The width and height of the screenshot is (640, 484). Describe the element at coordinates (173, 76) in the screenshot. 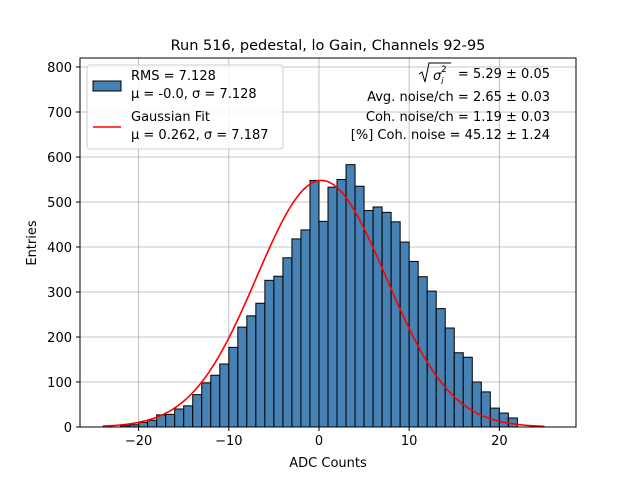

I see `legend-histogram-label-1: RMS = 7.128` at that location.